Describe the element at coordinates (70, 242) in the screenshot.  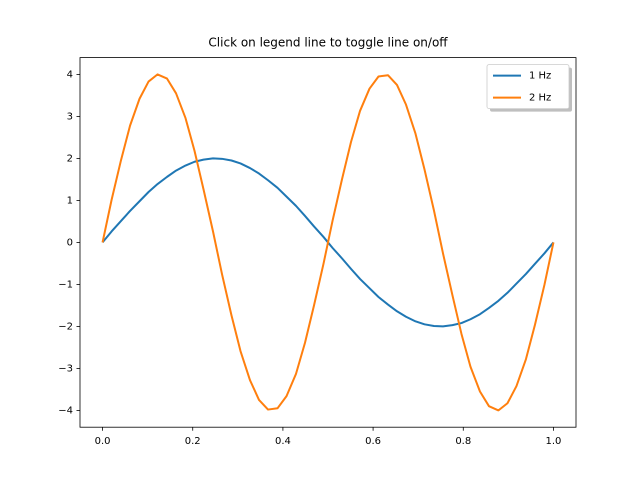
I see `y-tick-label: 0` at that location.